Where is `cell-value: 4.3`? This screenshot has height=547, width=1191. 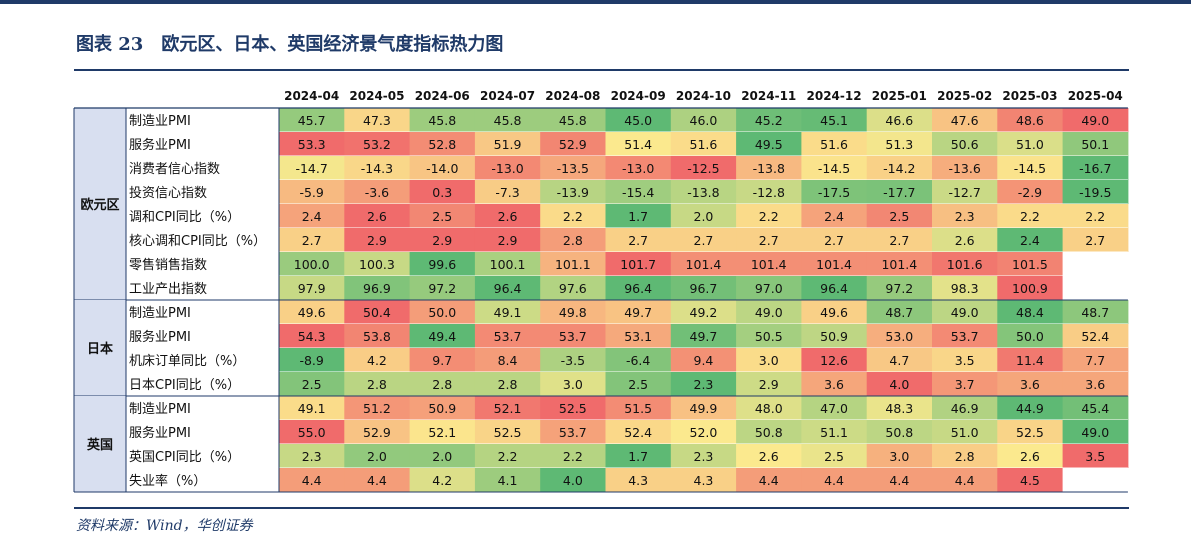 cell-value: 4.3 is located at coordinates (638, 480).